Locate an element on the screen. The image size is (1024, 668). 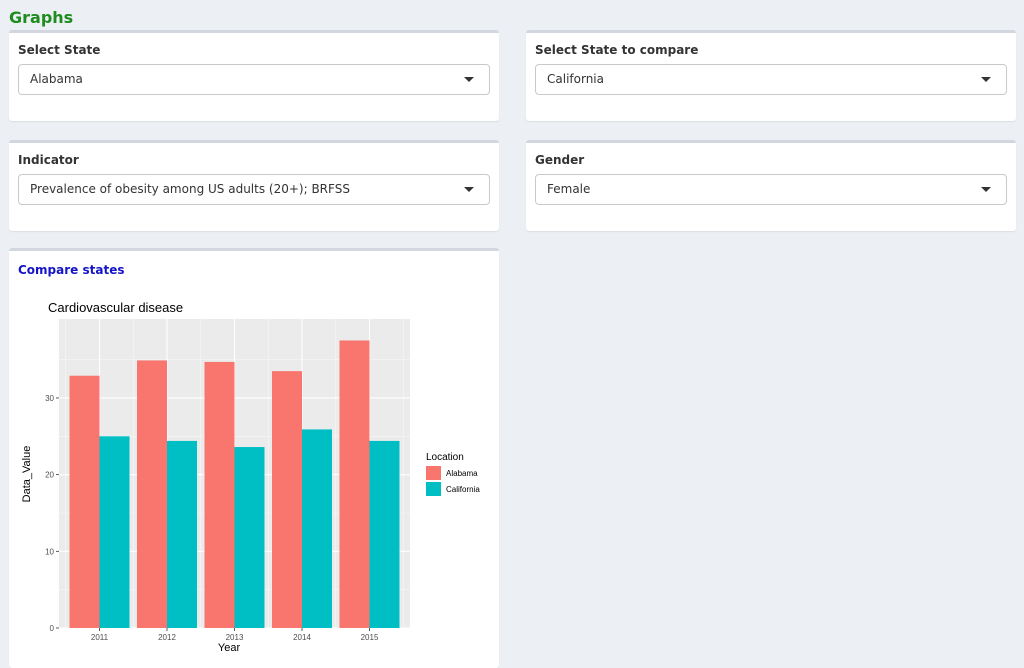
bar-california-2012 is located at coordinates (182, 534).